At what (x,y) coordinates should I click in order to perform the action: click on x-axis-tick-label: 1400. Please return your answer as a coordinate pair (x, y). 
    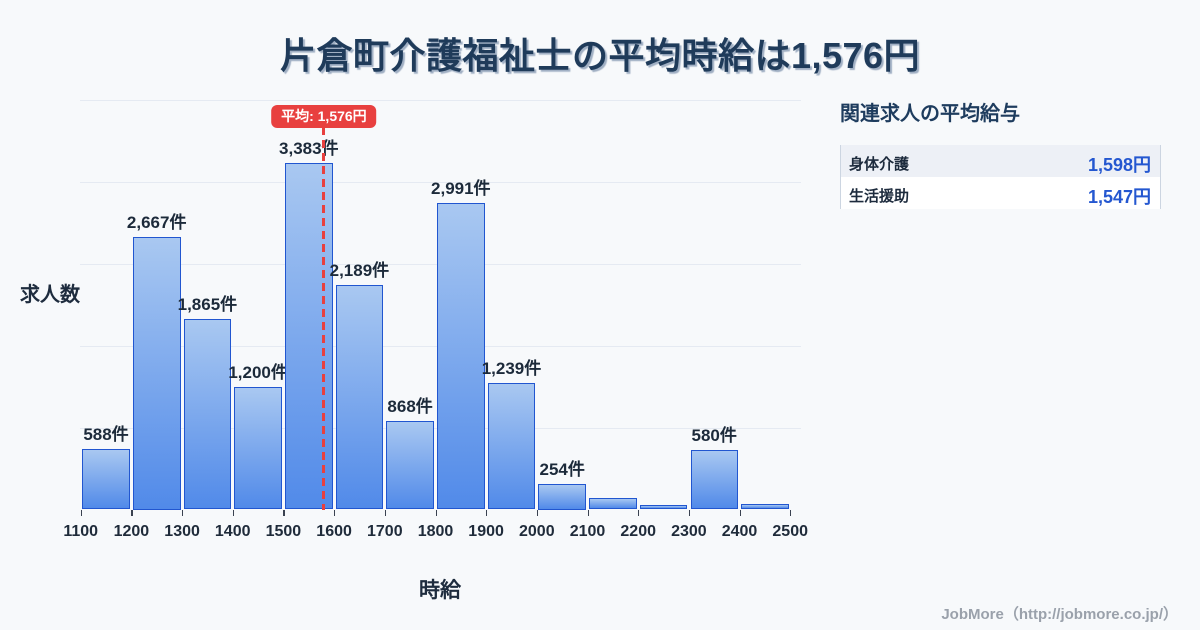
    Looking at the image, I should click on (232, 531).